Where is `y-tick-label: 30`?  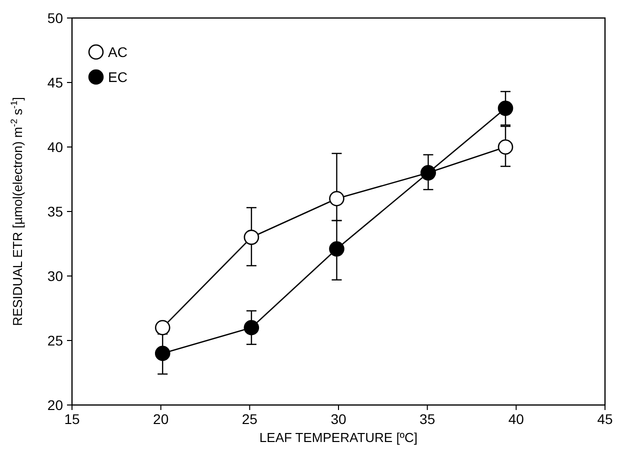
y-tick-label: 30 is located at coordinates (55, 276).